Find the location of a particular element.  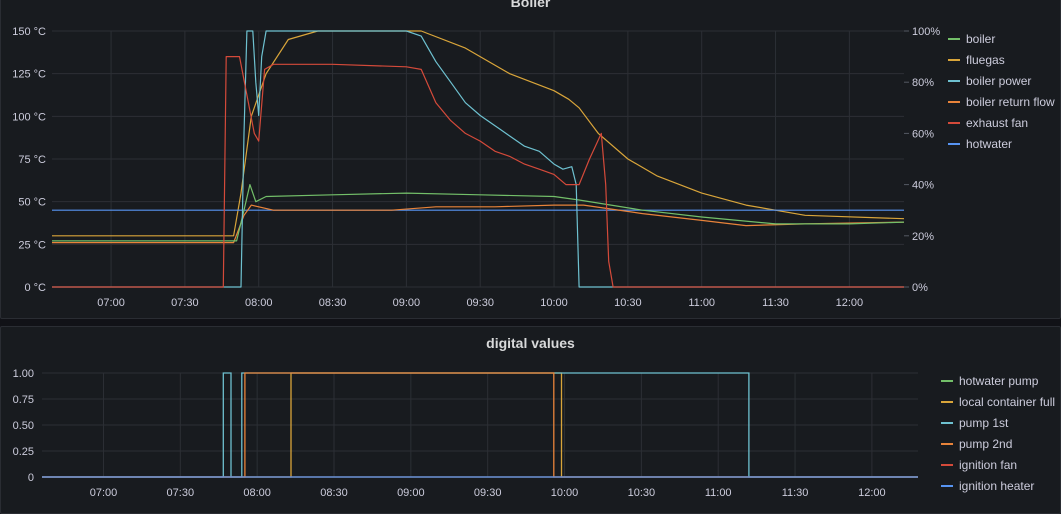

legend-item: ignition fan is located at coordinates (998, 464).